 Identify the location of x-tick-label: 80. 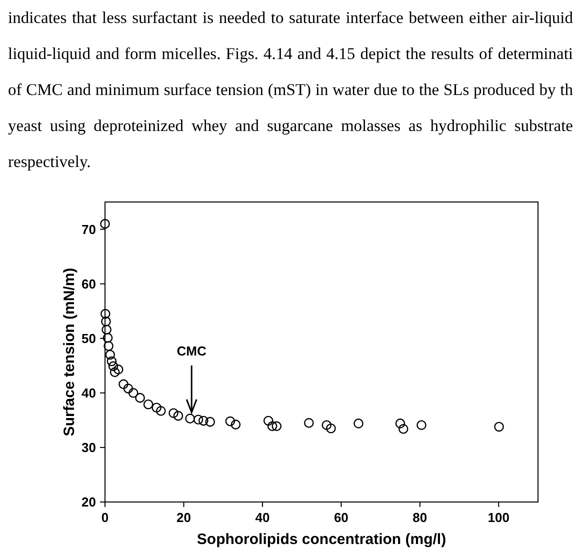
(420, 517).